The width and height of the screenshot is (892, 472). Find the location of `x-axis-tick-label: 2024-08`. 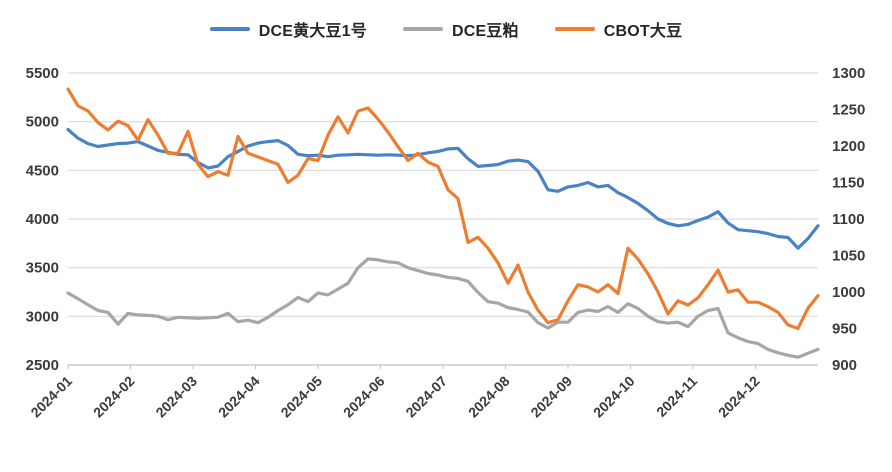

x-axis-tick-label: 2024-08 is located at coordinates (489, 397).